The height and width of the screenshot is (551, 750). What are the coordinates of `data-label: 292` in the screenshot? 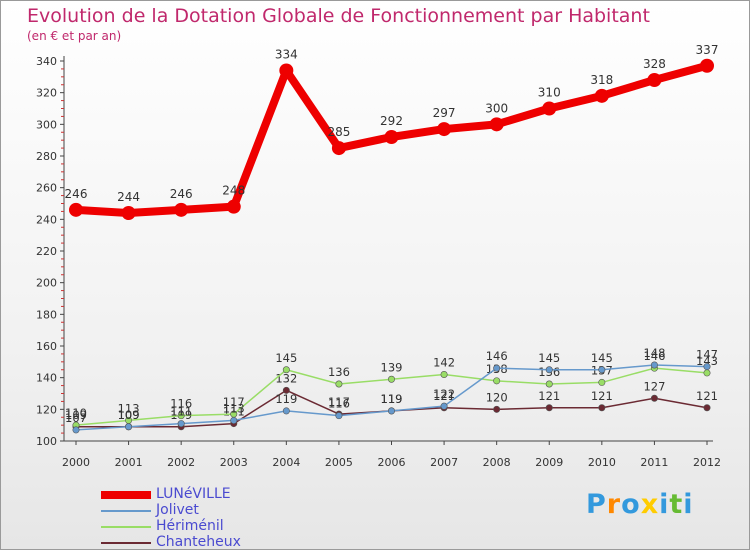 It's located at (391, 121).